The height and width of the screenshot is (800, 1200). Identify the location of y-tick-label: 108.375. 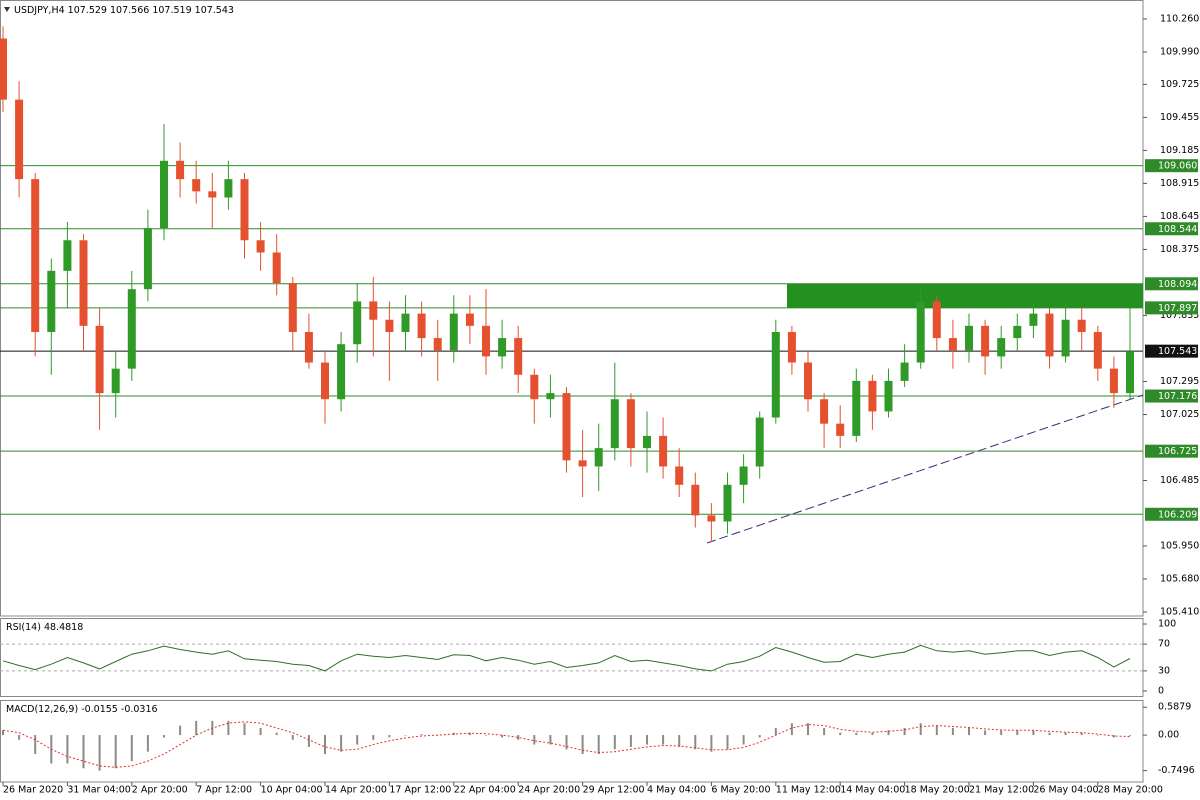
(1179, 249).